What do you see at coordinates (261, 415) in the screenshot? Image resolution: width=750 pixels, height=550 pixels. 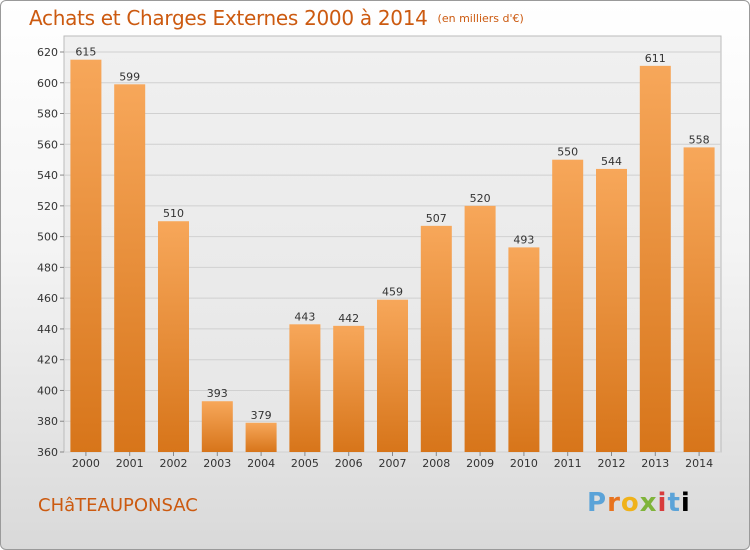 I see `bar-value-label: 379` at bounding box center [261, 415].